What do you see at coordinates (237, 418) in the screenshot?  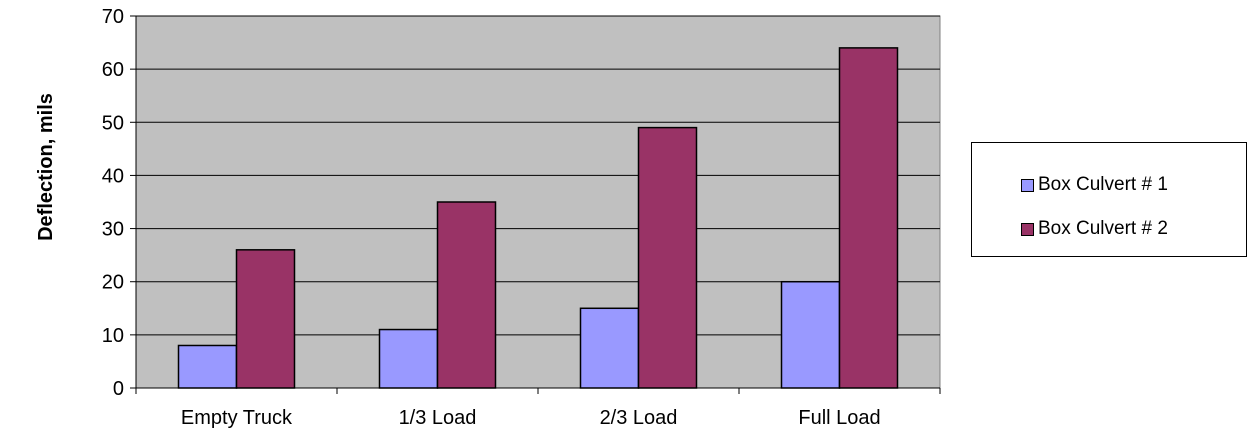 I see `x-tick-label-0: Empty Truck` at bounding box center [237, 418].